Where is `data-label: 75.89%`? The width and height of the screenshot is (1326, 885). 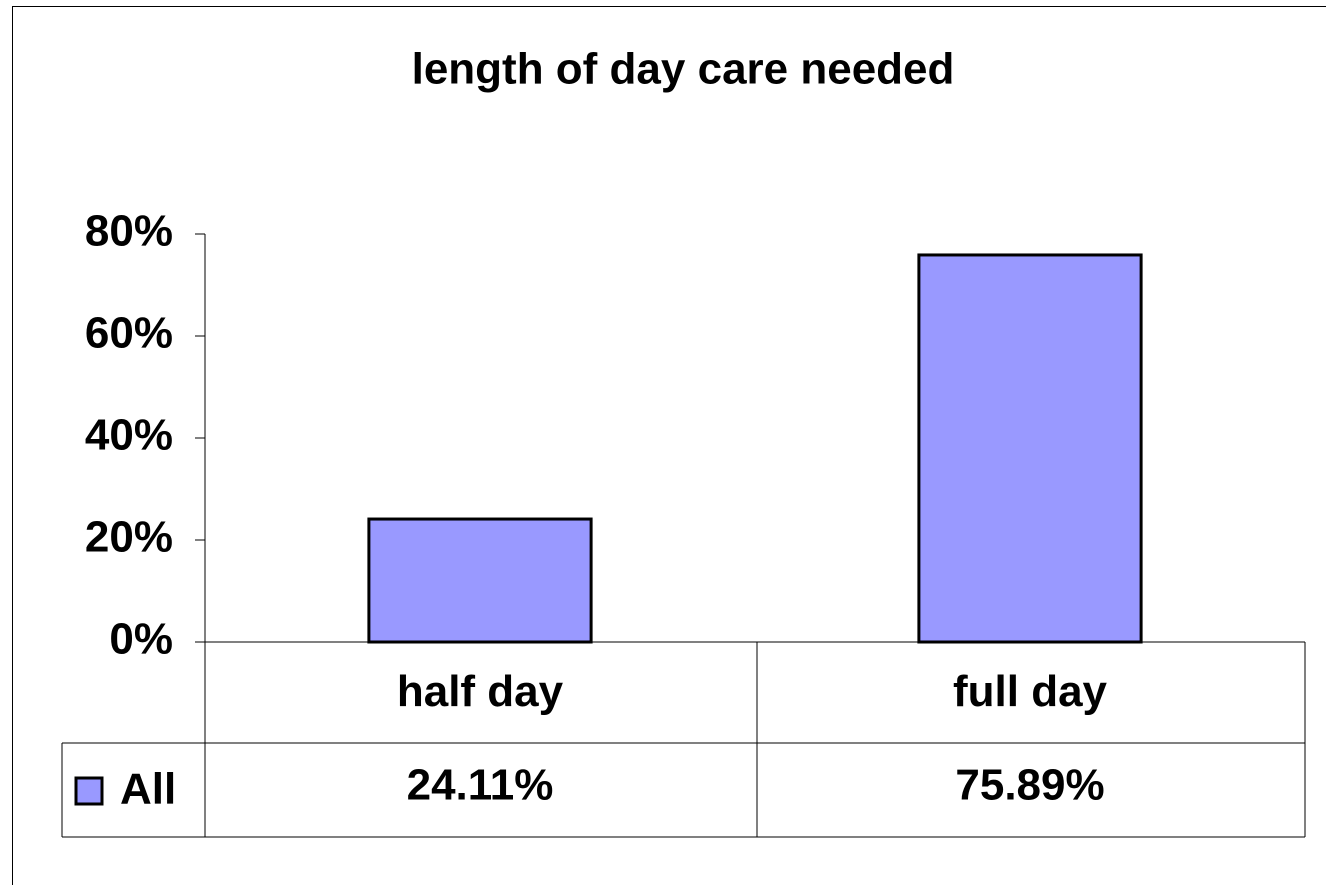 data-label: 75.89% is located at coordinates (1029, 785).